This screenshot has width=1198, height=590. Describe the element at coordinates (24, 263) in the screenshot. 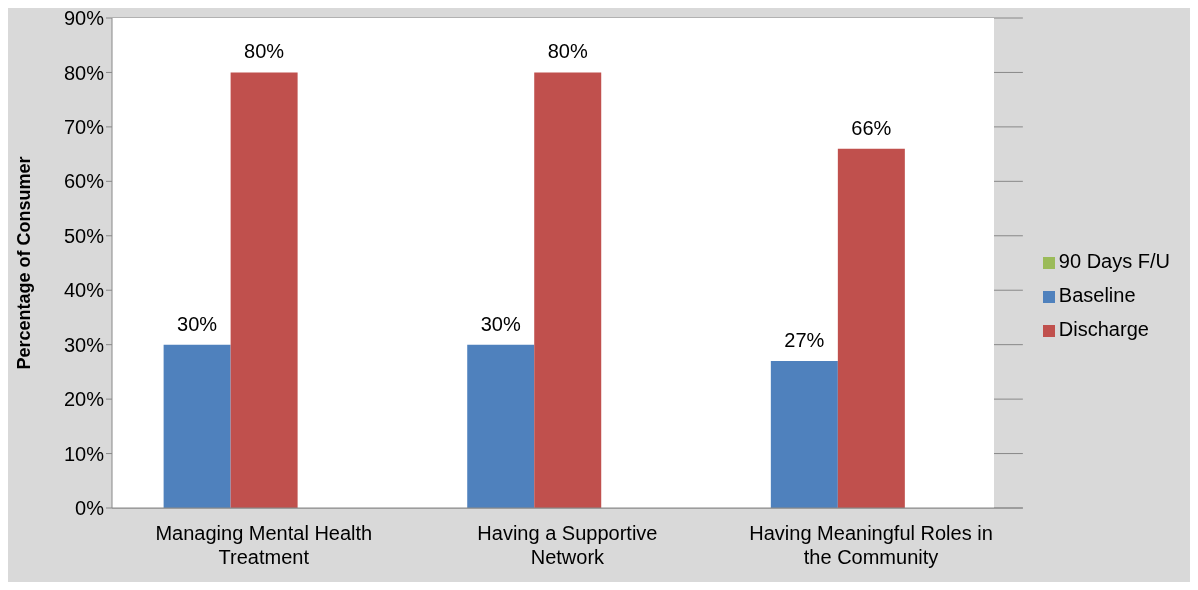

I see `y-axis-title: Percentage of Consumer` at that location.